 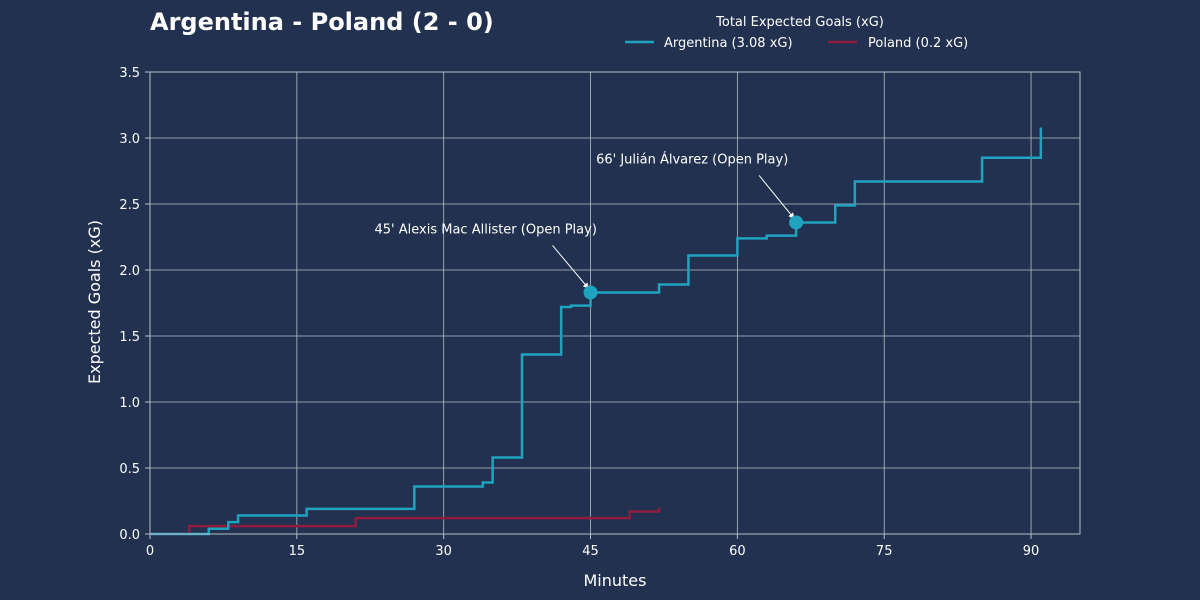 I want to click on y-tick-label: 1.0, so click(x=129, y=403).